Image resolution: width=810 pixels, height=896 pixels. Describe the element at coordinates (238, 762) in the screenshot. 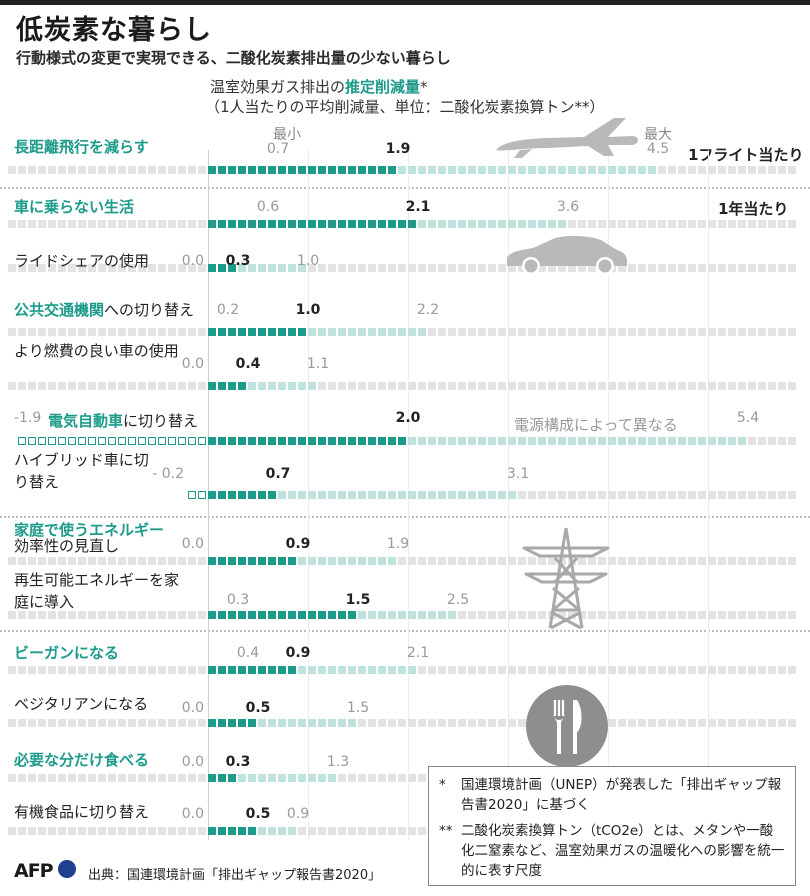

I see `mid-value-eat-needed: 0.3` at that location.